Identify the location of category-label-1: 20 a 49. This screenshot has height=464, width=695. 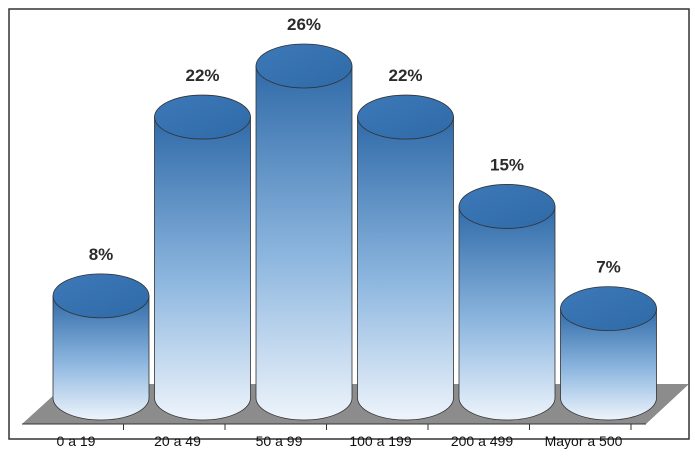
(177, 441).